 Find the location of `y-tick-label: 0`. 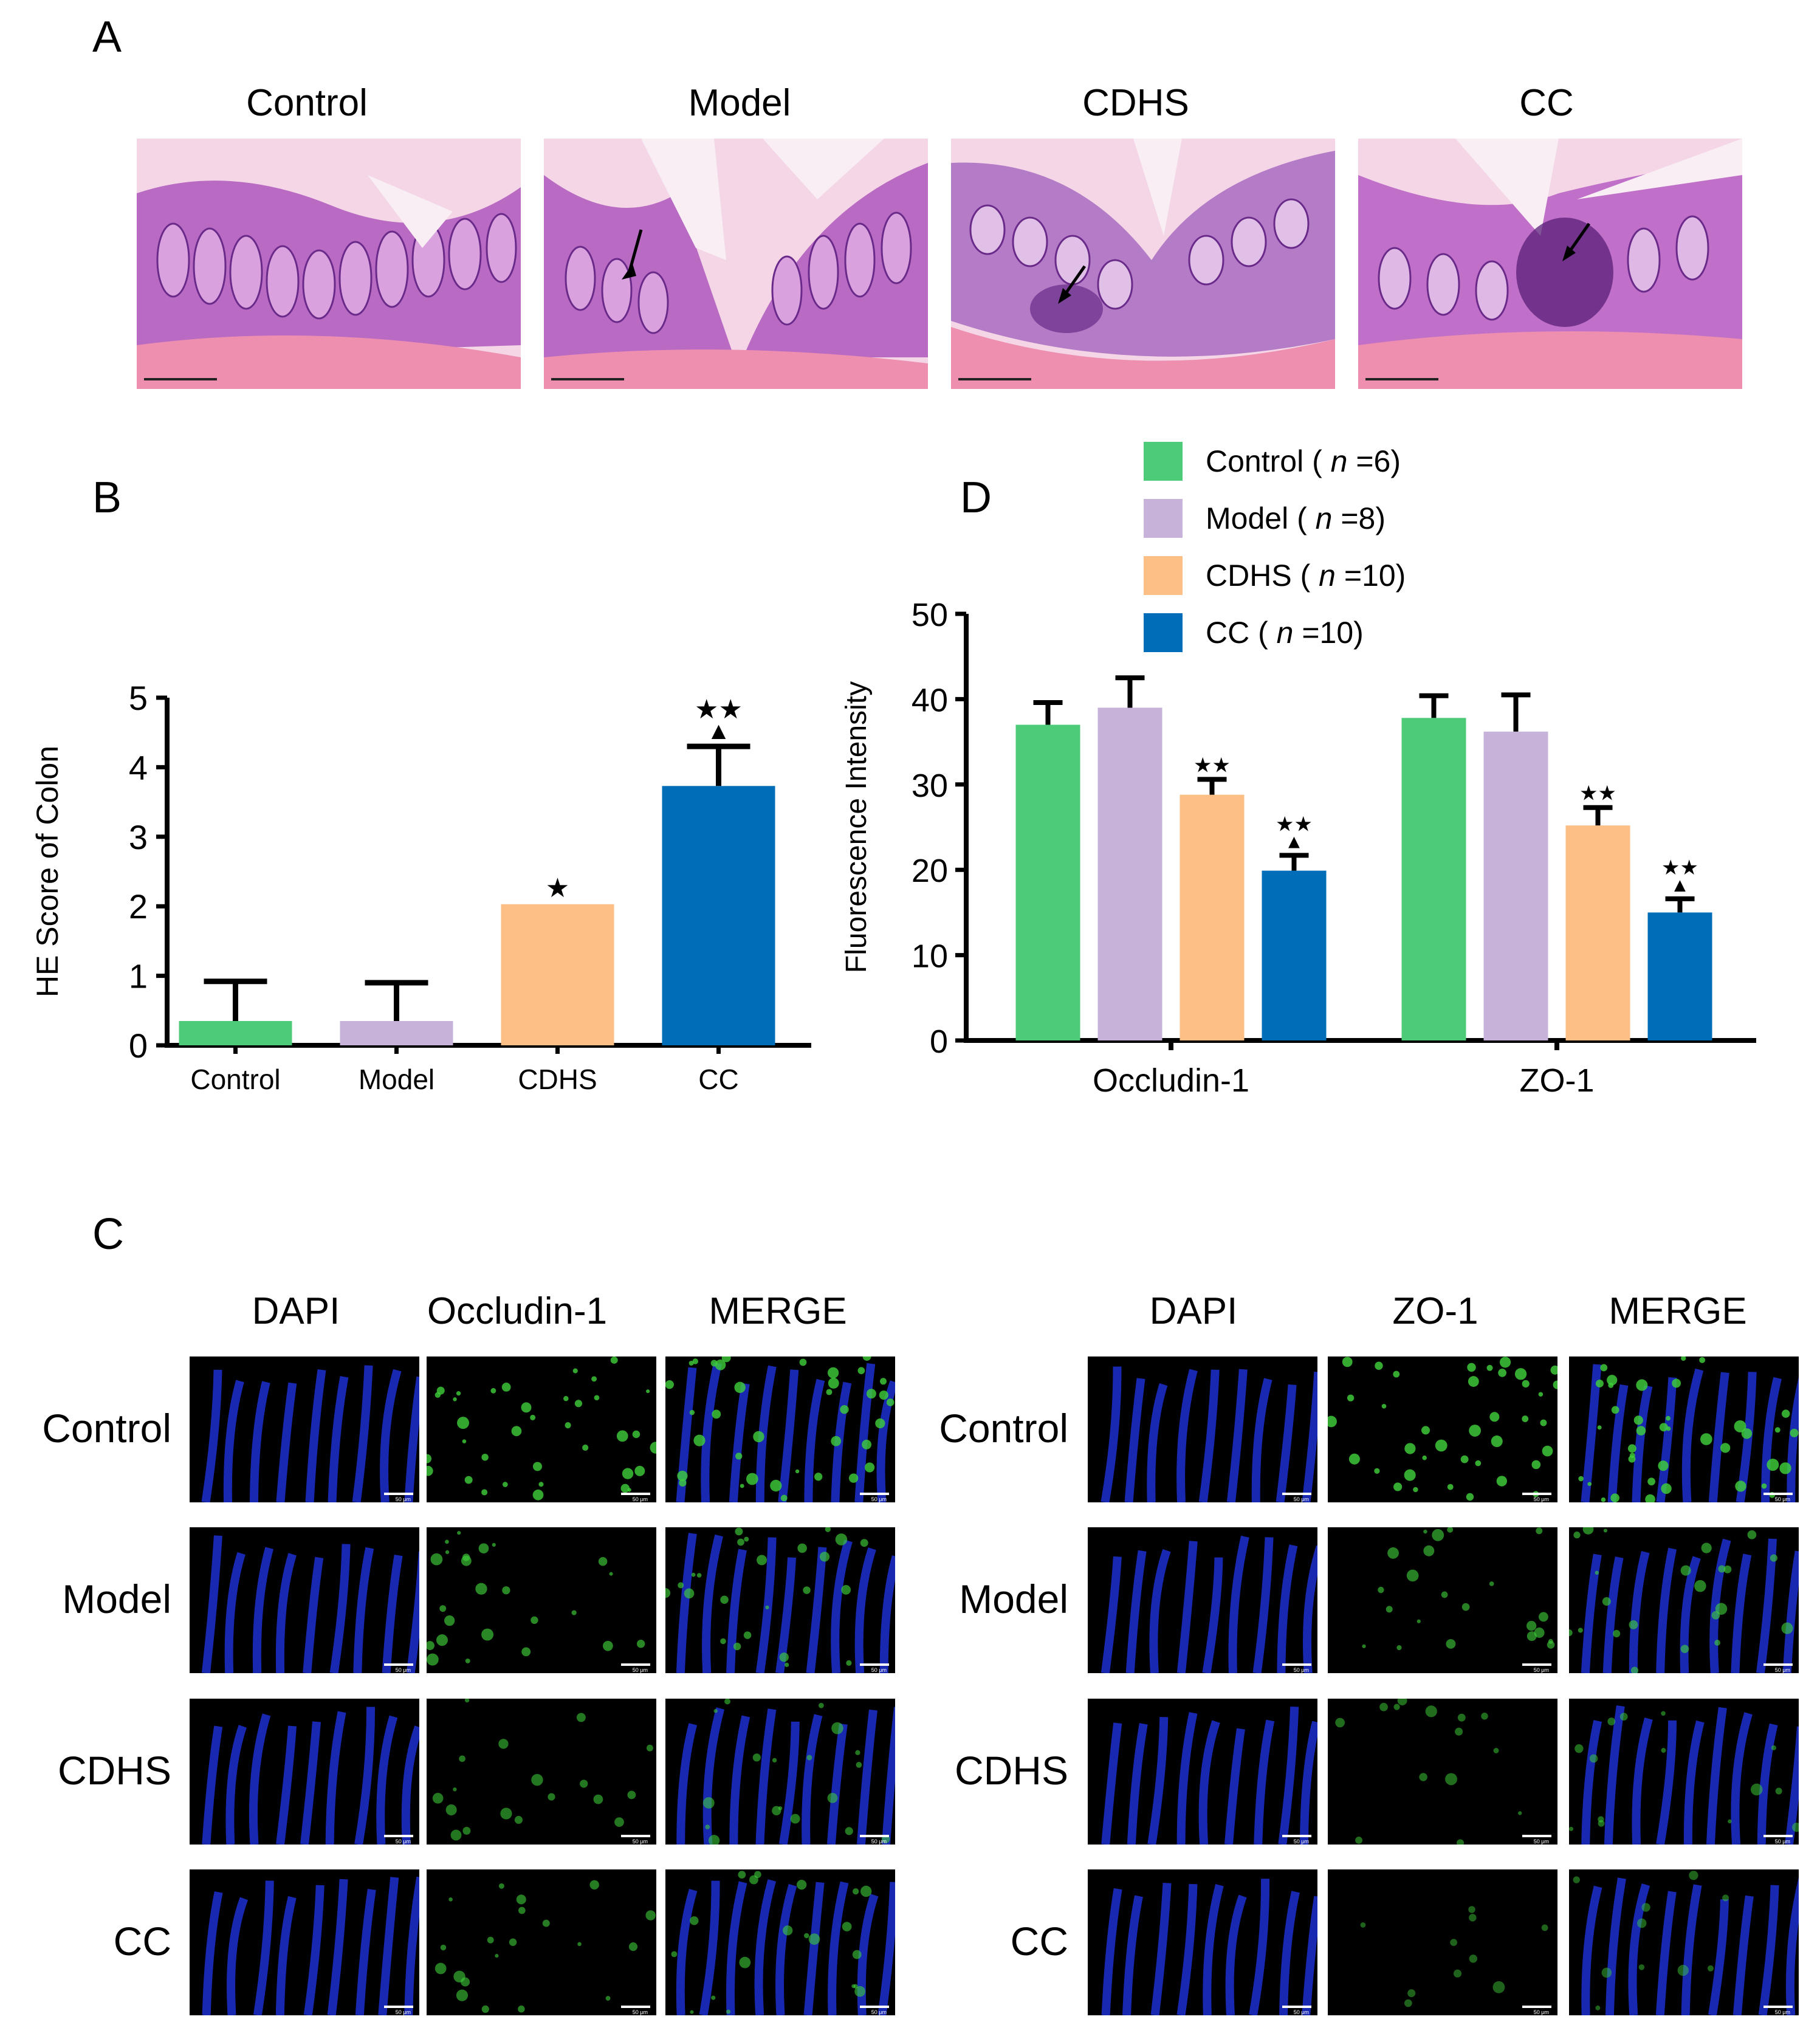

y-tick-label: 0 is located at coordinates (138, 1045).